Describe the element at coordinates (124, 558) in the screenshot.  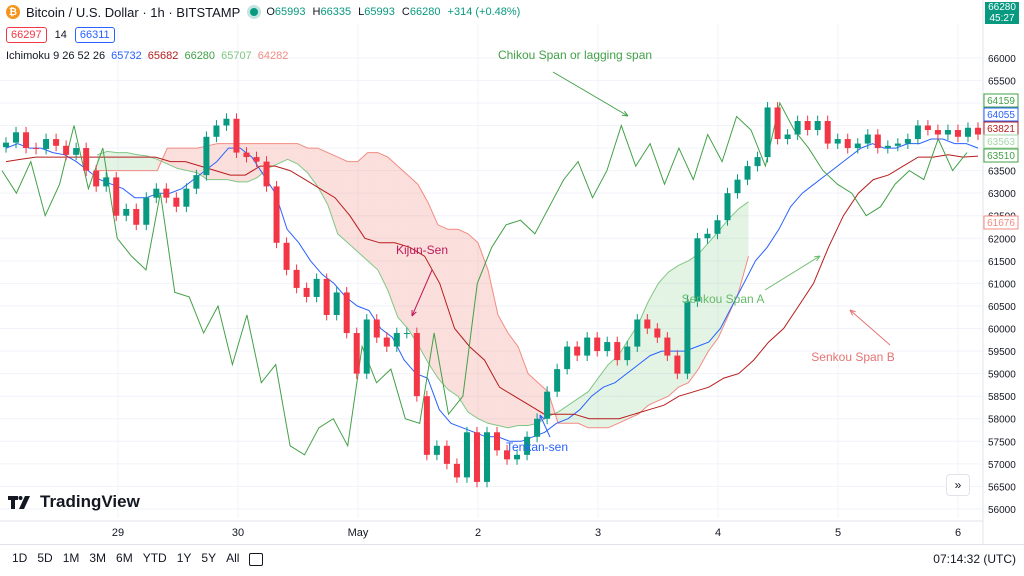
I see `timeframe-6m: 6M` at that location.